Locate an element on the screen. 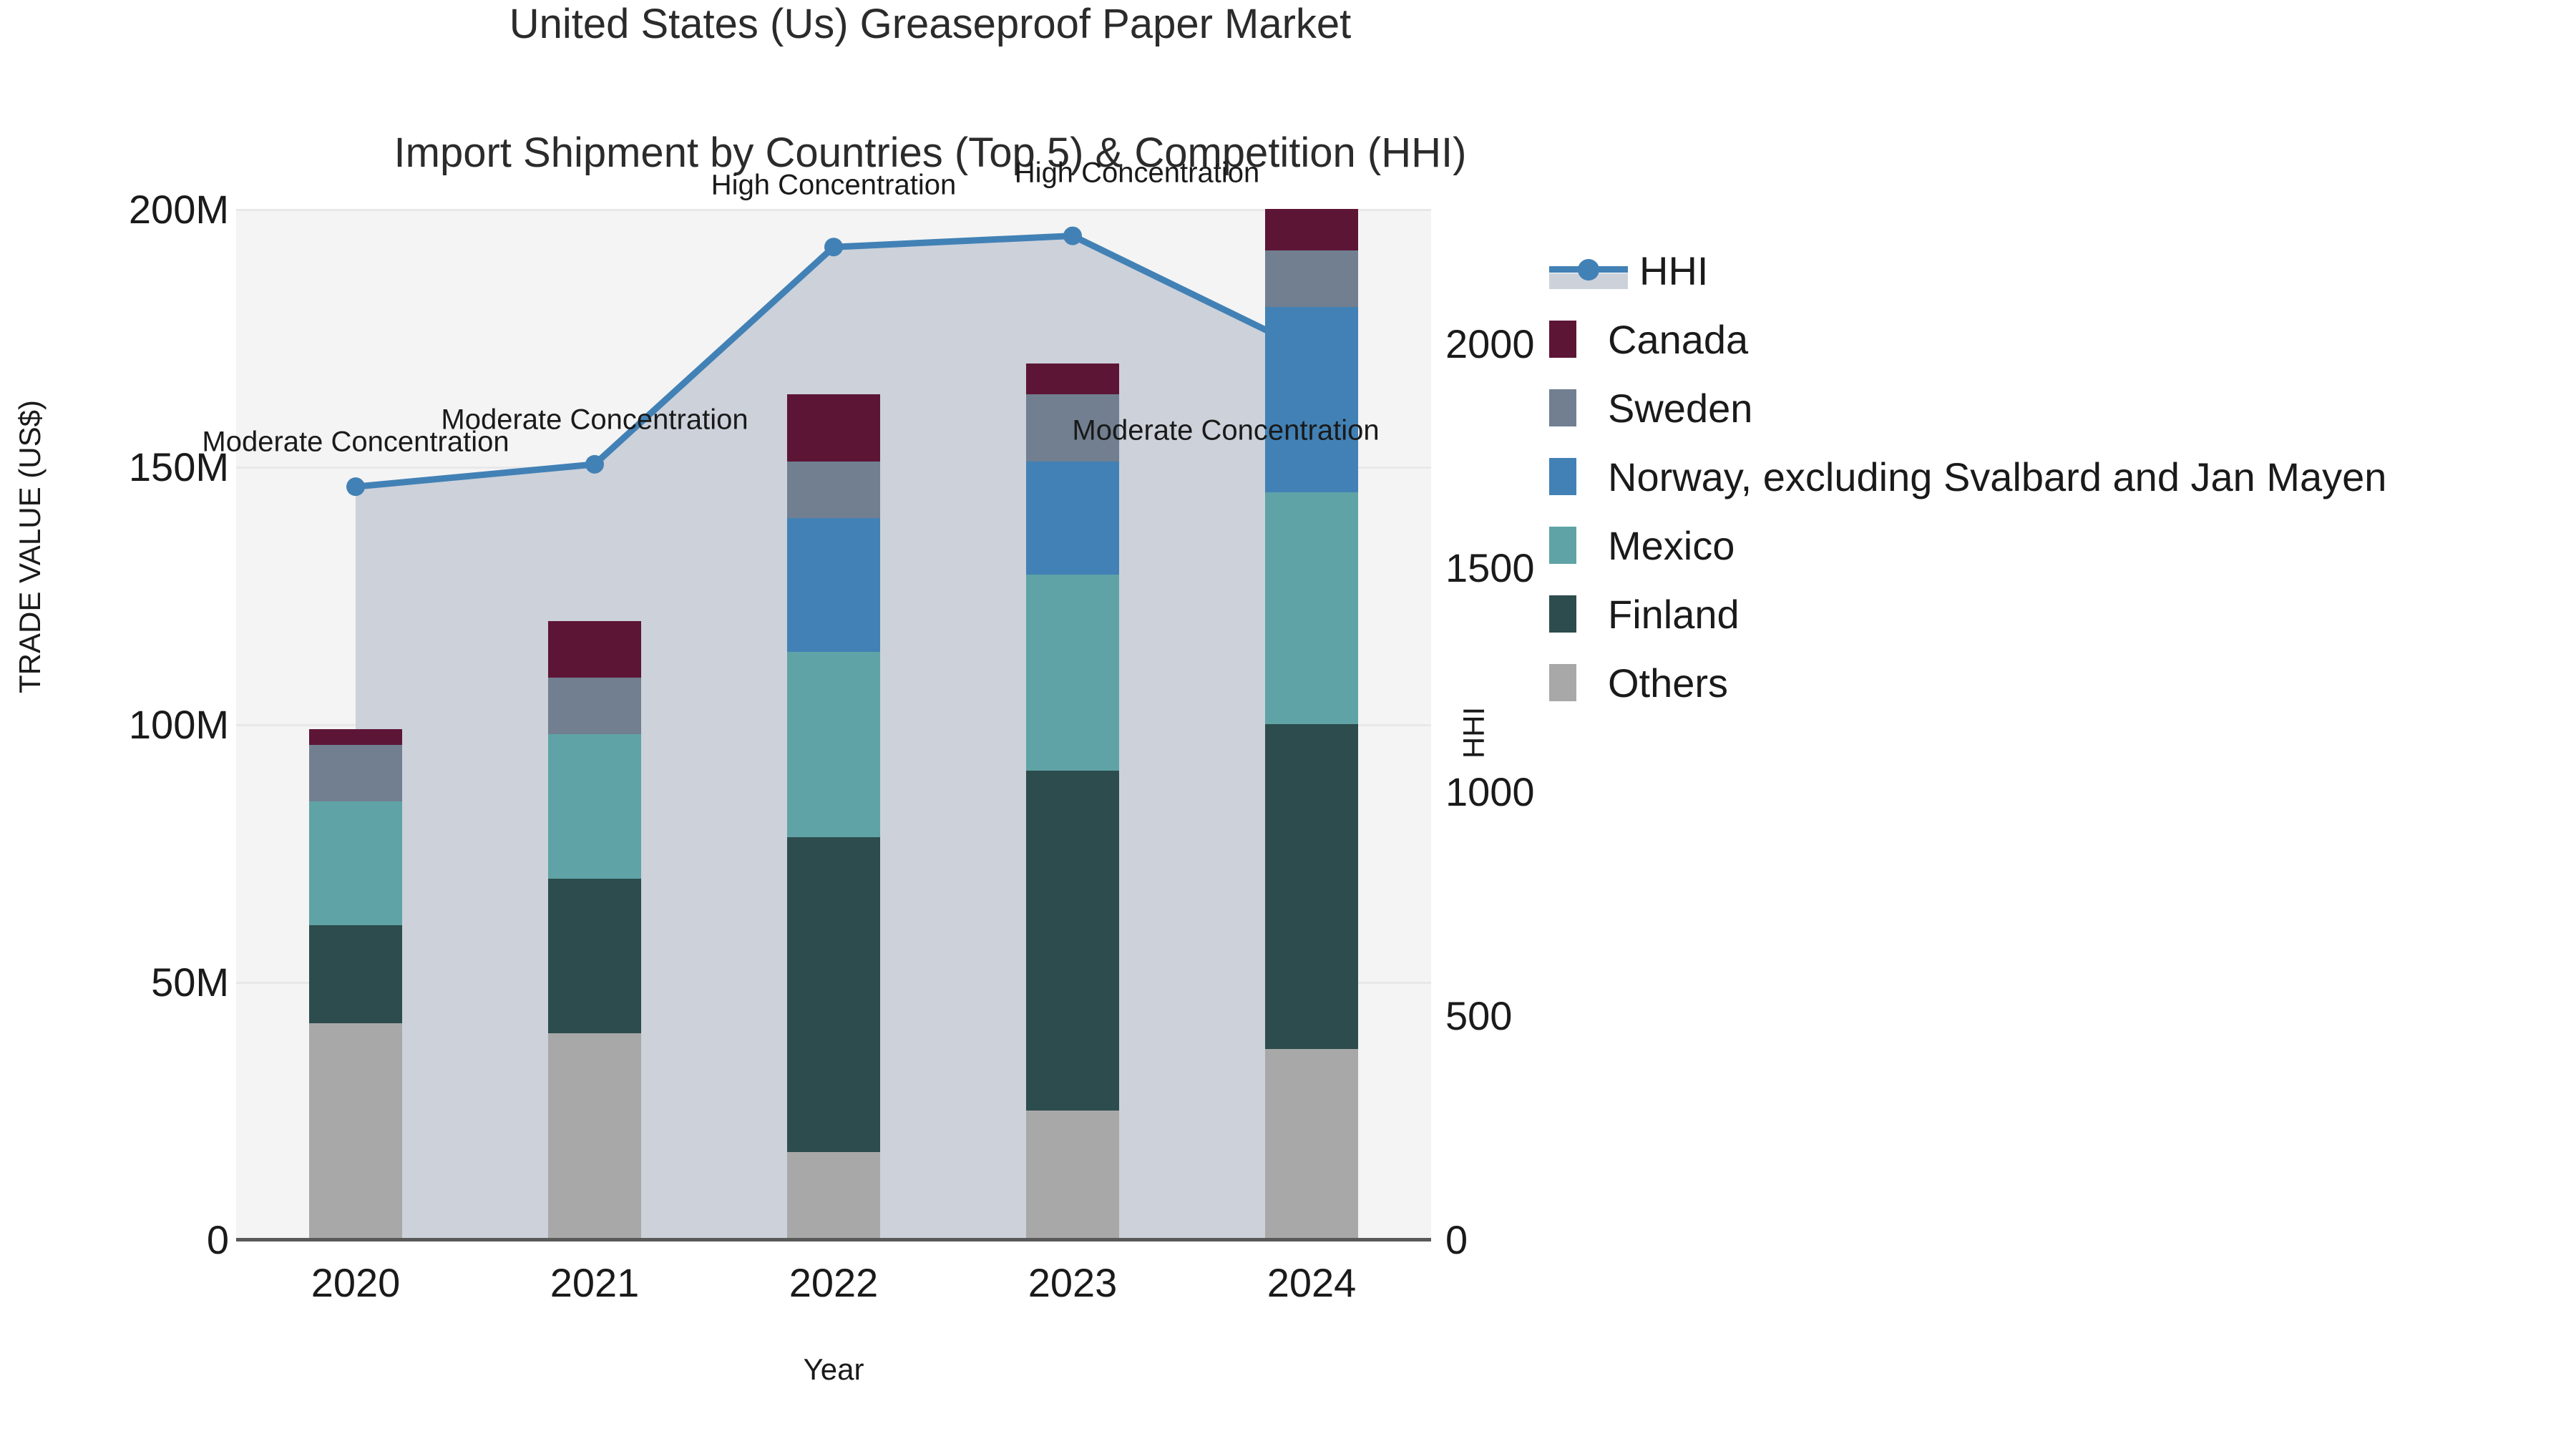 The width and height of the screenshot is (2576, 1449). x-tick-label: 2021 is located at coordinates (595, 1282).